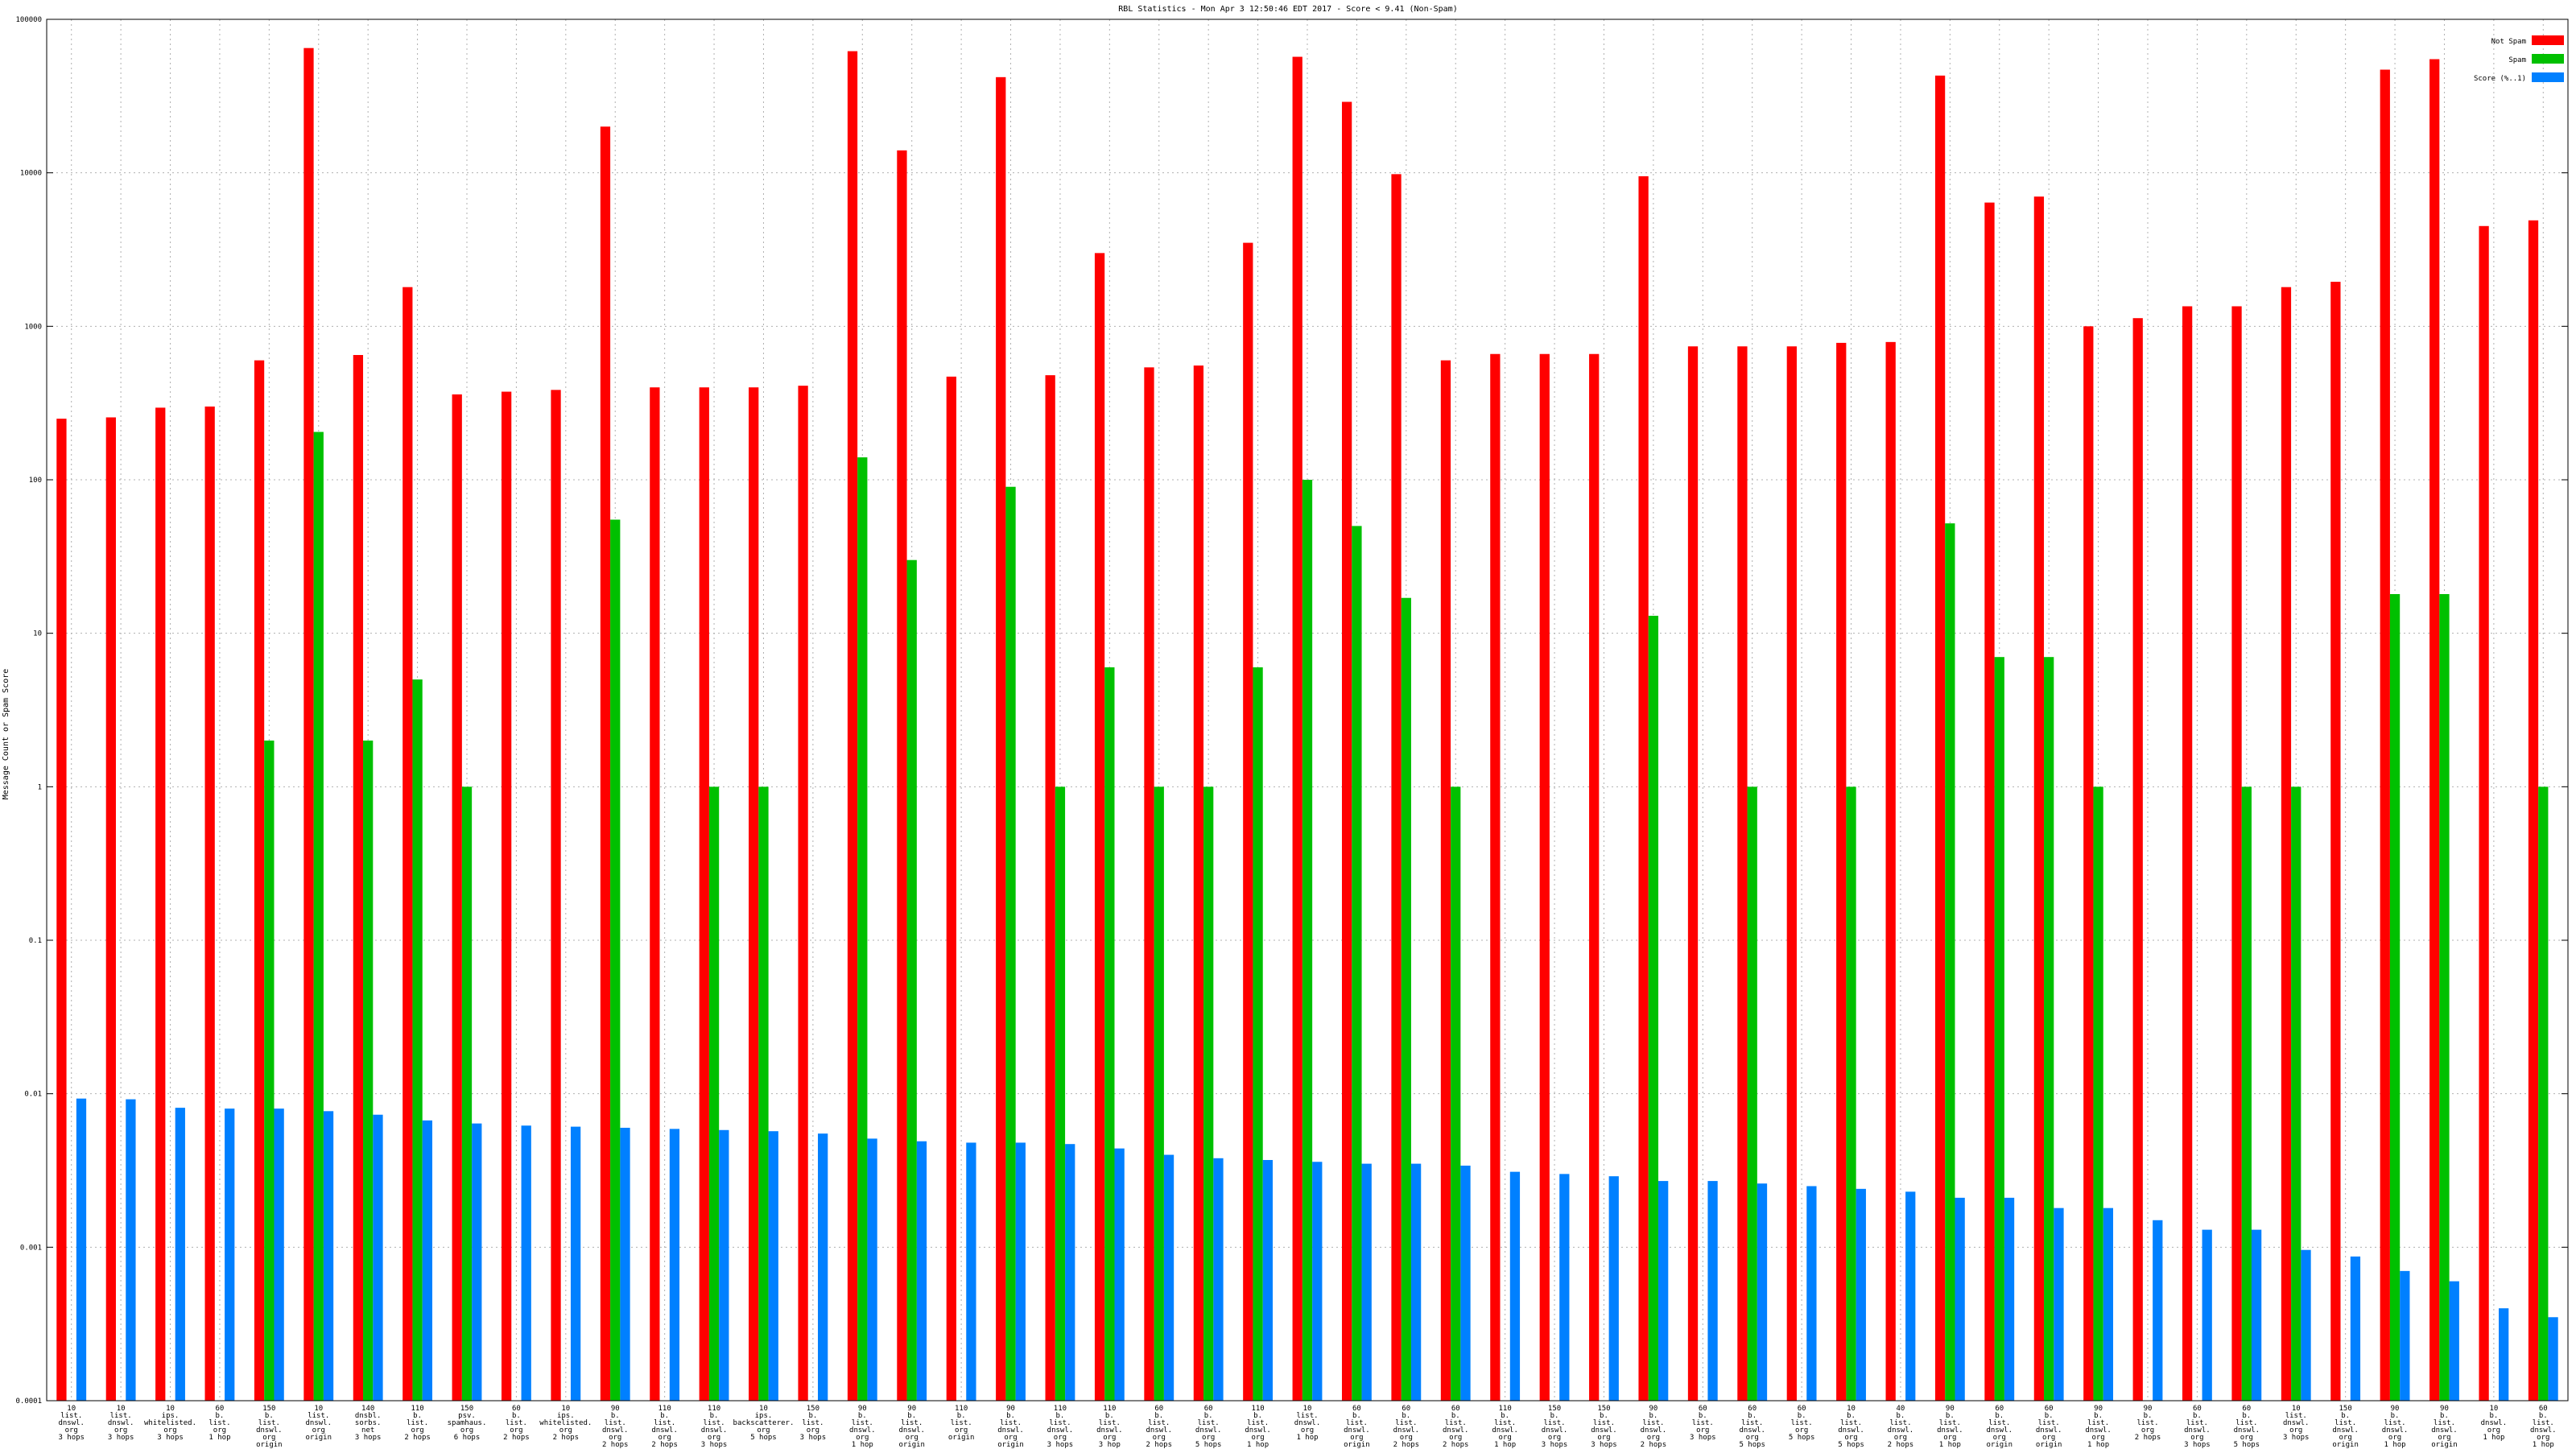 The height and width of the screenshot is (1449, 2576). I want to click on x-category-label: 110 b. list. org 2 hops, so click(417, 1423).